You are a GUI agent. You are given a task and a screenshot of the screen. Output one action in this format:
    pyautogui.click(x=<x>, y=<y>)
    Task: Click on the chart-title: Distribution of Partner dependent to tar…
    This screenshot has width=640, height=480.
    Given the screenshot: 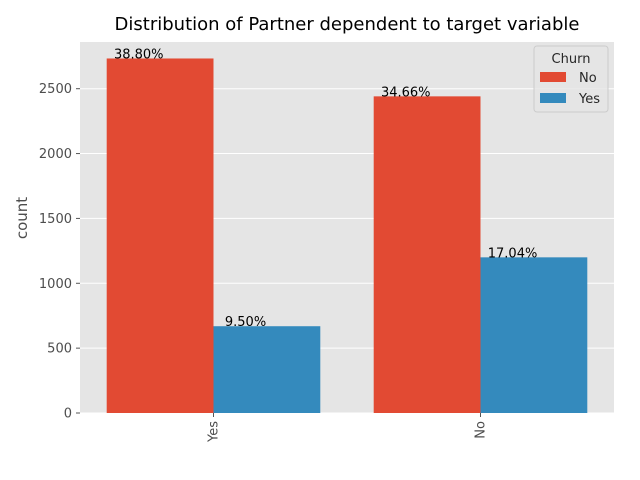 What is the action you would take?
    pyautogui.click(x=347, y=24)
    